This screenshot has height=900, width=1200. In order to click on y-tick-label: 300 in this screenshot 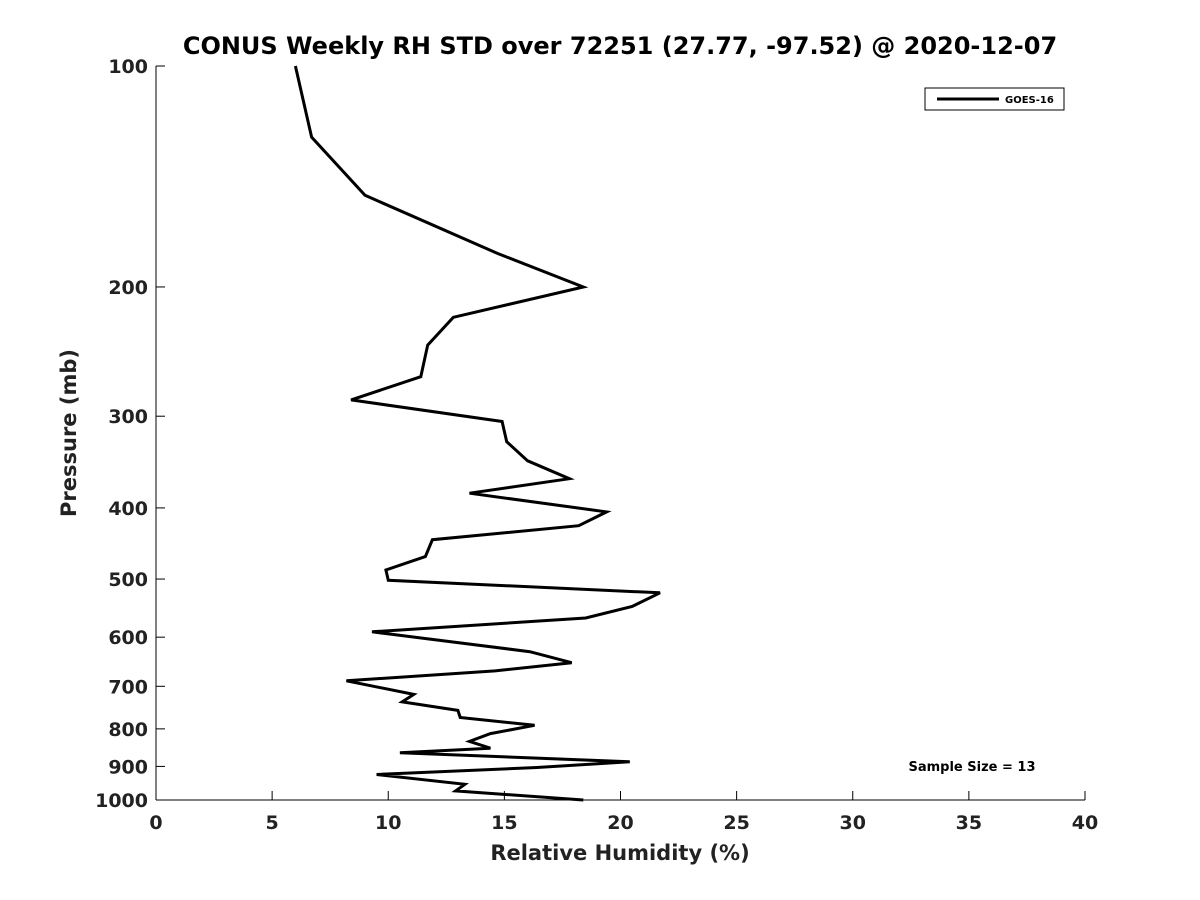, I will do `click(128, 417)`.